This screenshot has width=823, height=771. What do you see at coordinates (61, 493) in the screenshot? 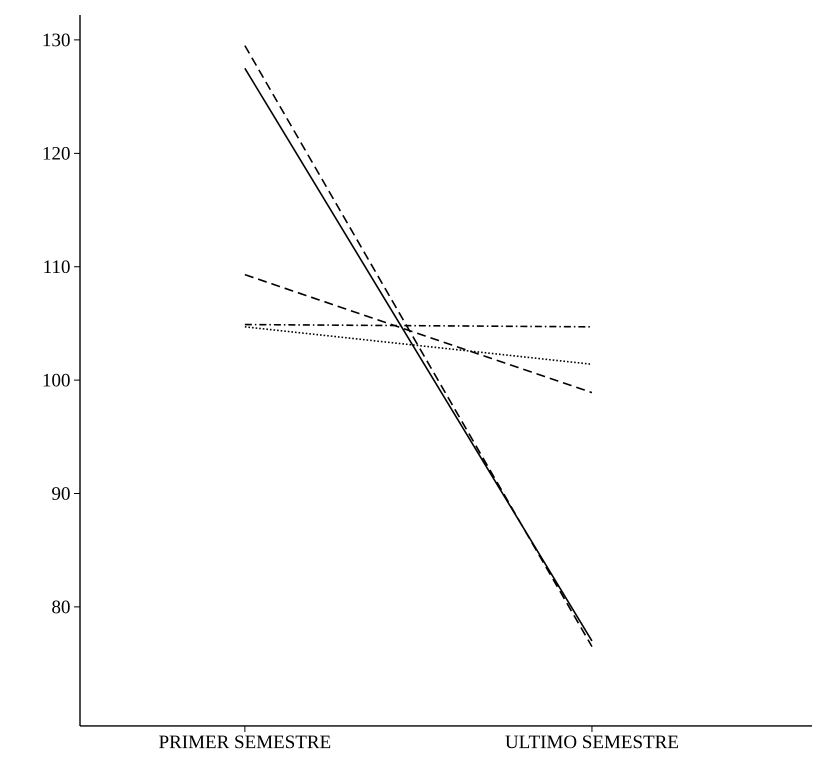
I see `y-tick-label: 90` at bounding box center [61, 493].